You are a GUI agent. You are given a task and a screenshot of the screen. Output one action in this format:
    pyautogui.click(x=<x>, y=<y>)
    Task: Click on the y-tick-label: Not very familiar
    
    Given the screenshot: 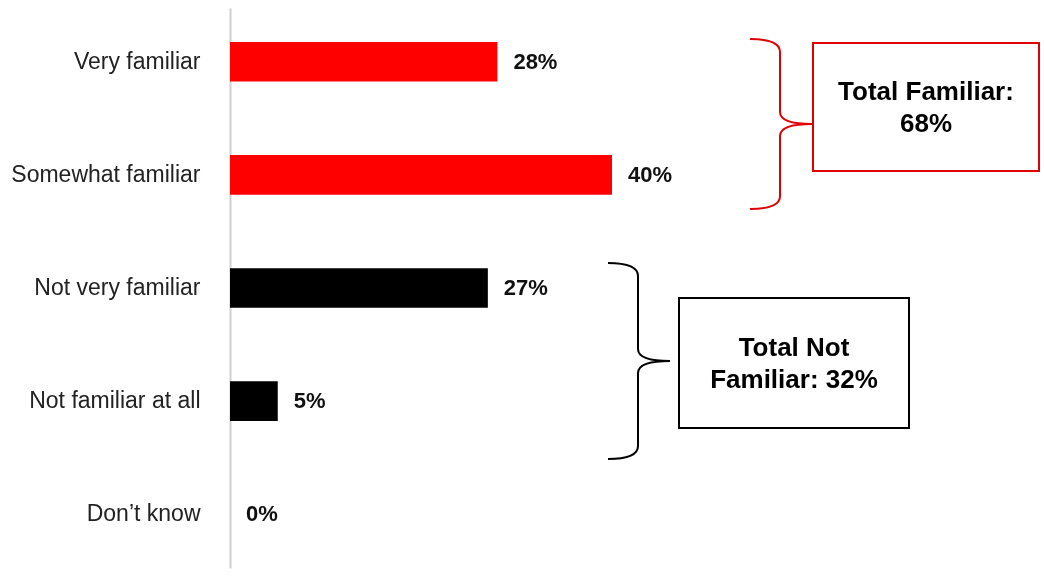 What is the action you would take?
    pyautogui.click(x=117, y=287)
    